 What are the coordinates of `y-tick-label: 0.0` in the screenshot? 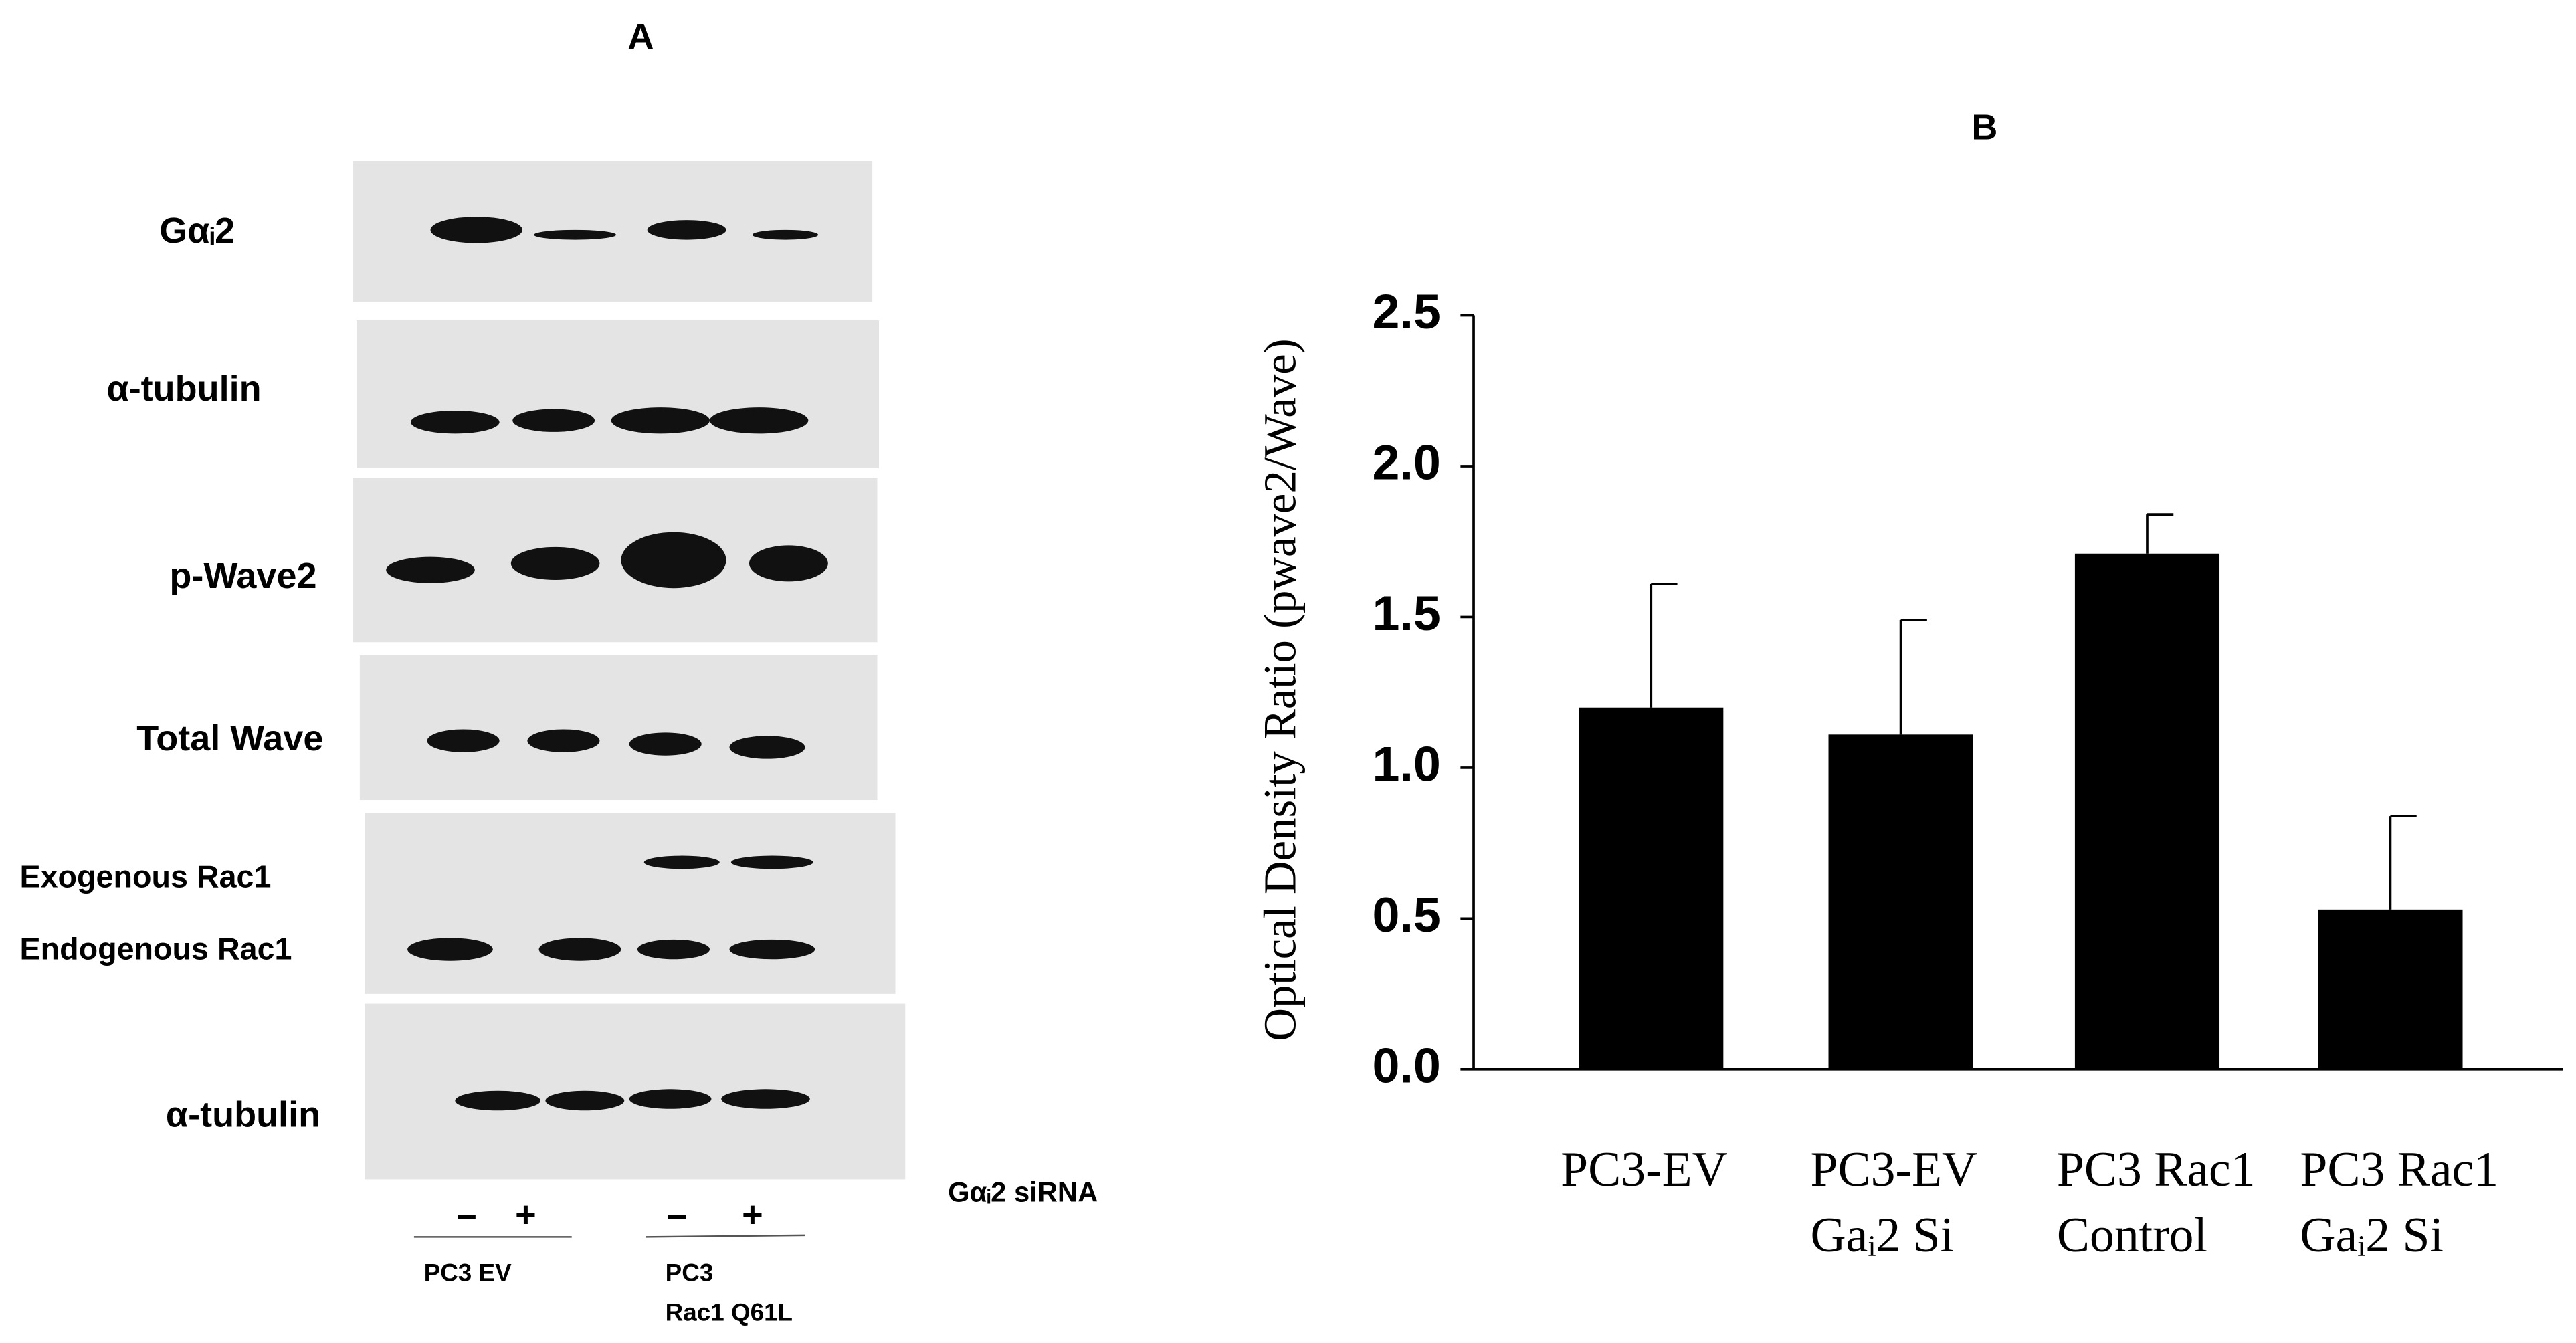 It's located at (1406, 1065).